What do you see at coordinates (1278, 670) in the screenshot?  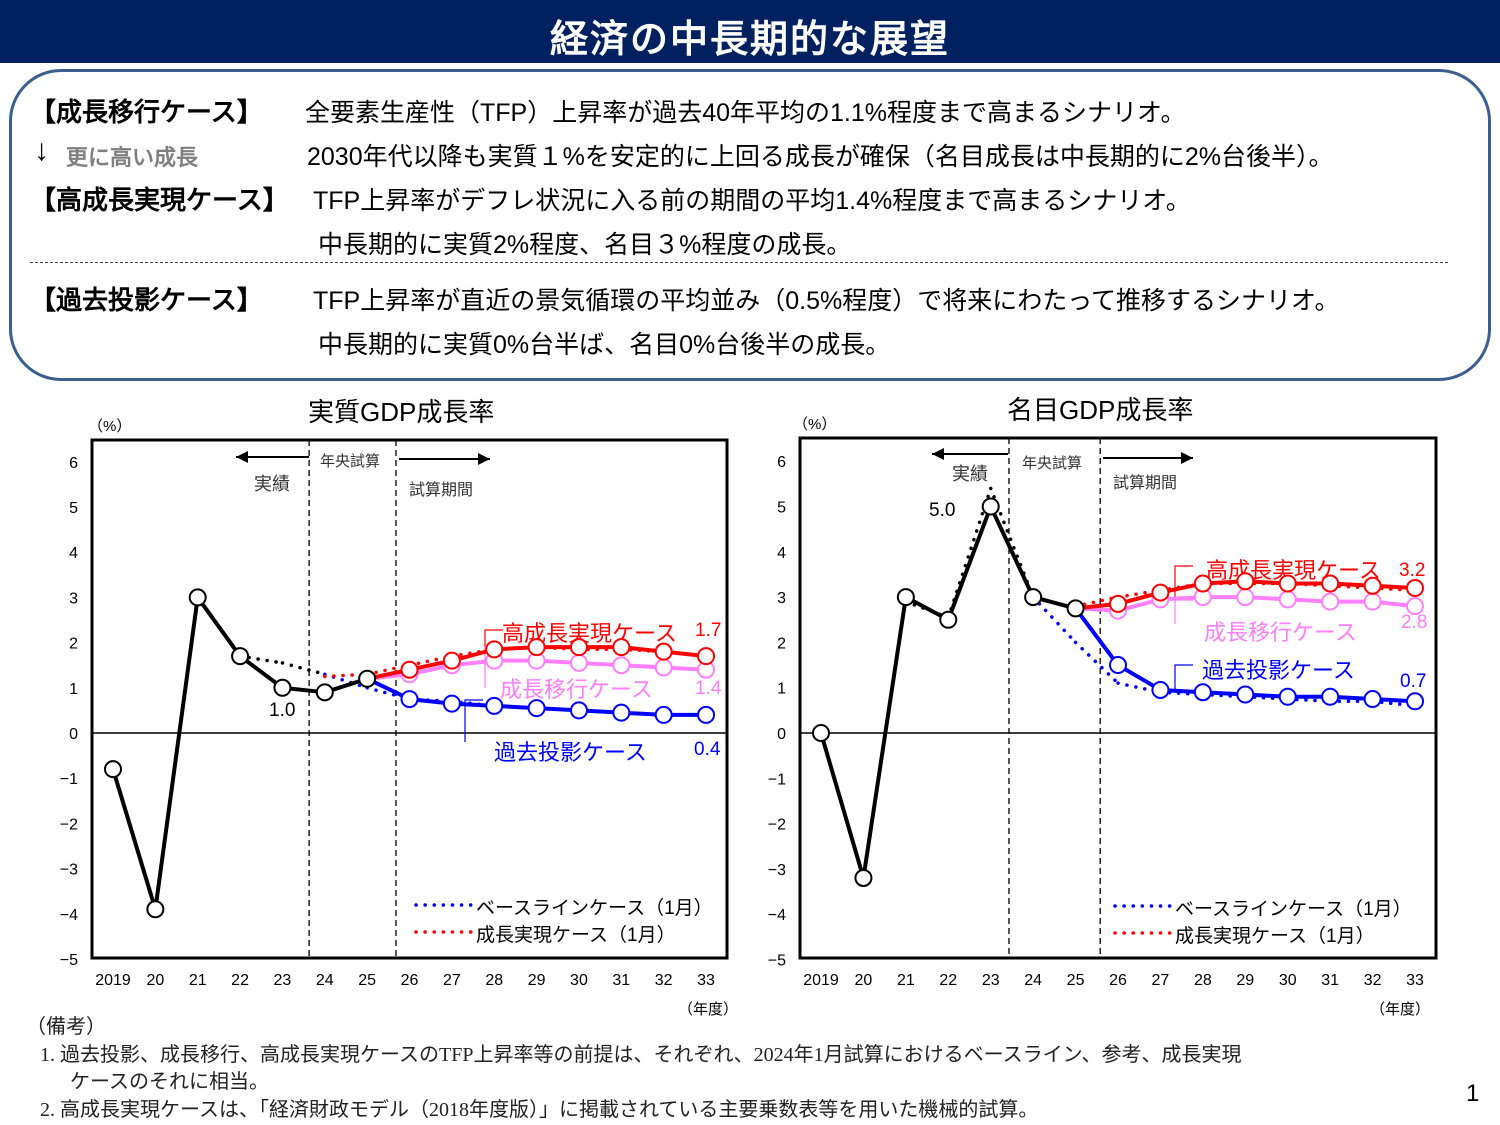 I see `nominal-past-case-label: 過去投影ケース` at bounding box center [1278, 670].